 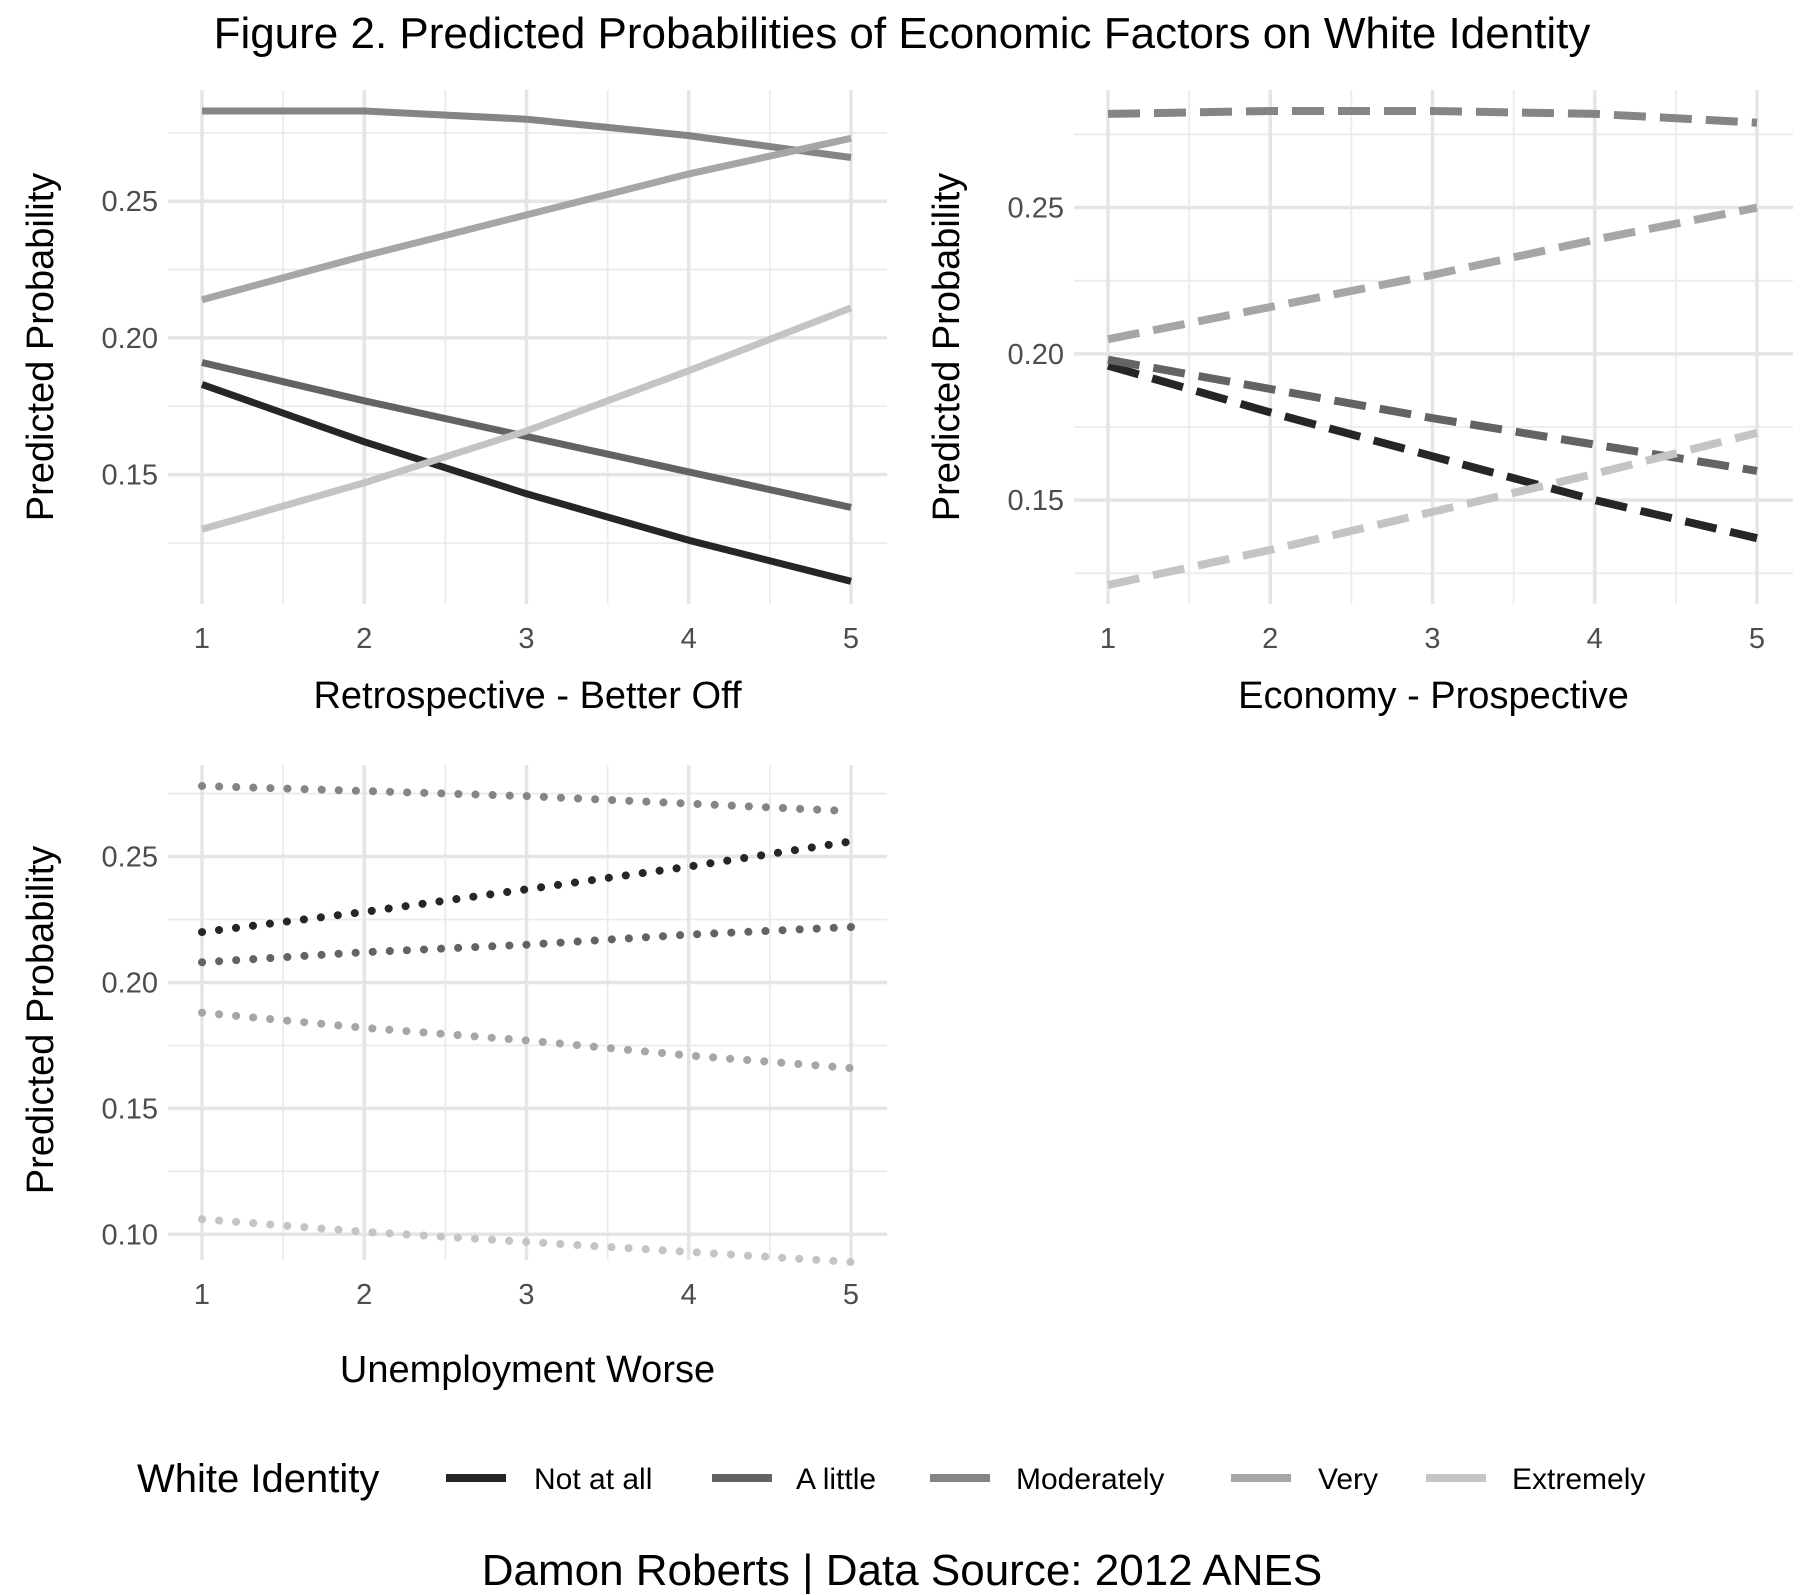 I want to click on x-axis-label: Unemployment Worse, so click(x=527, y=1370).